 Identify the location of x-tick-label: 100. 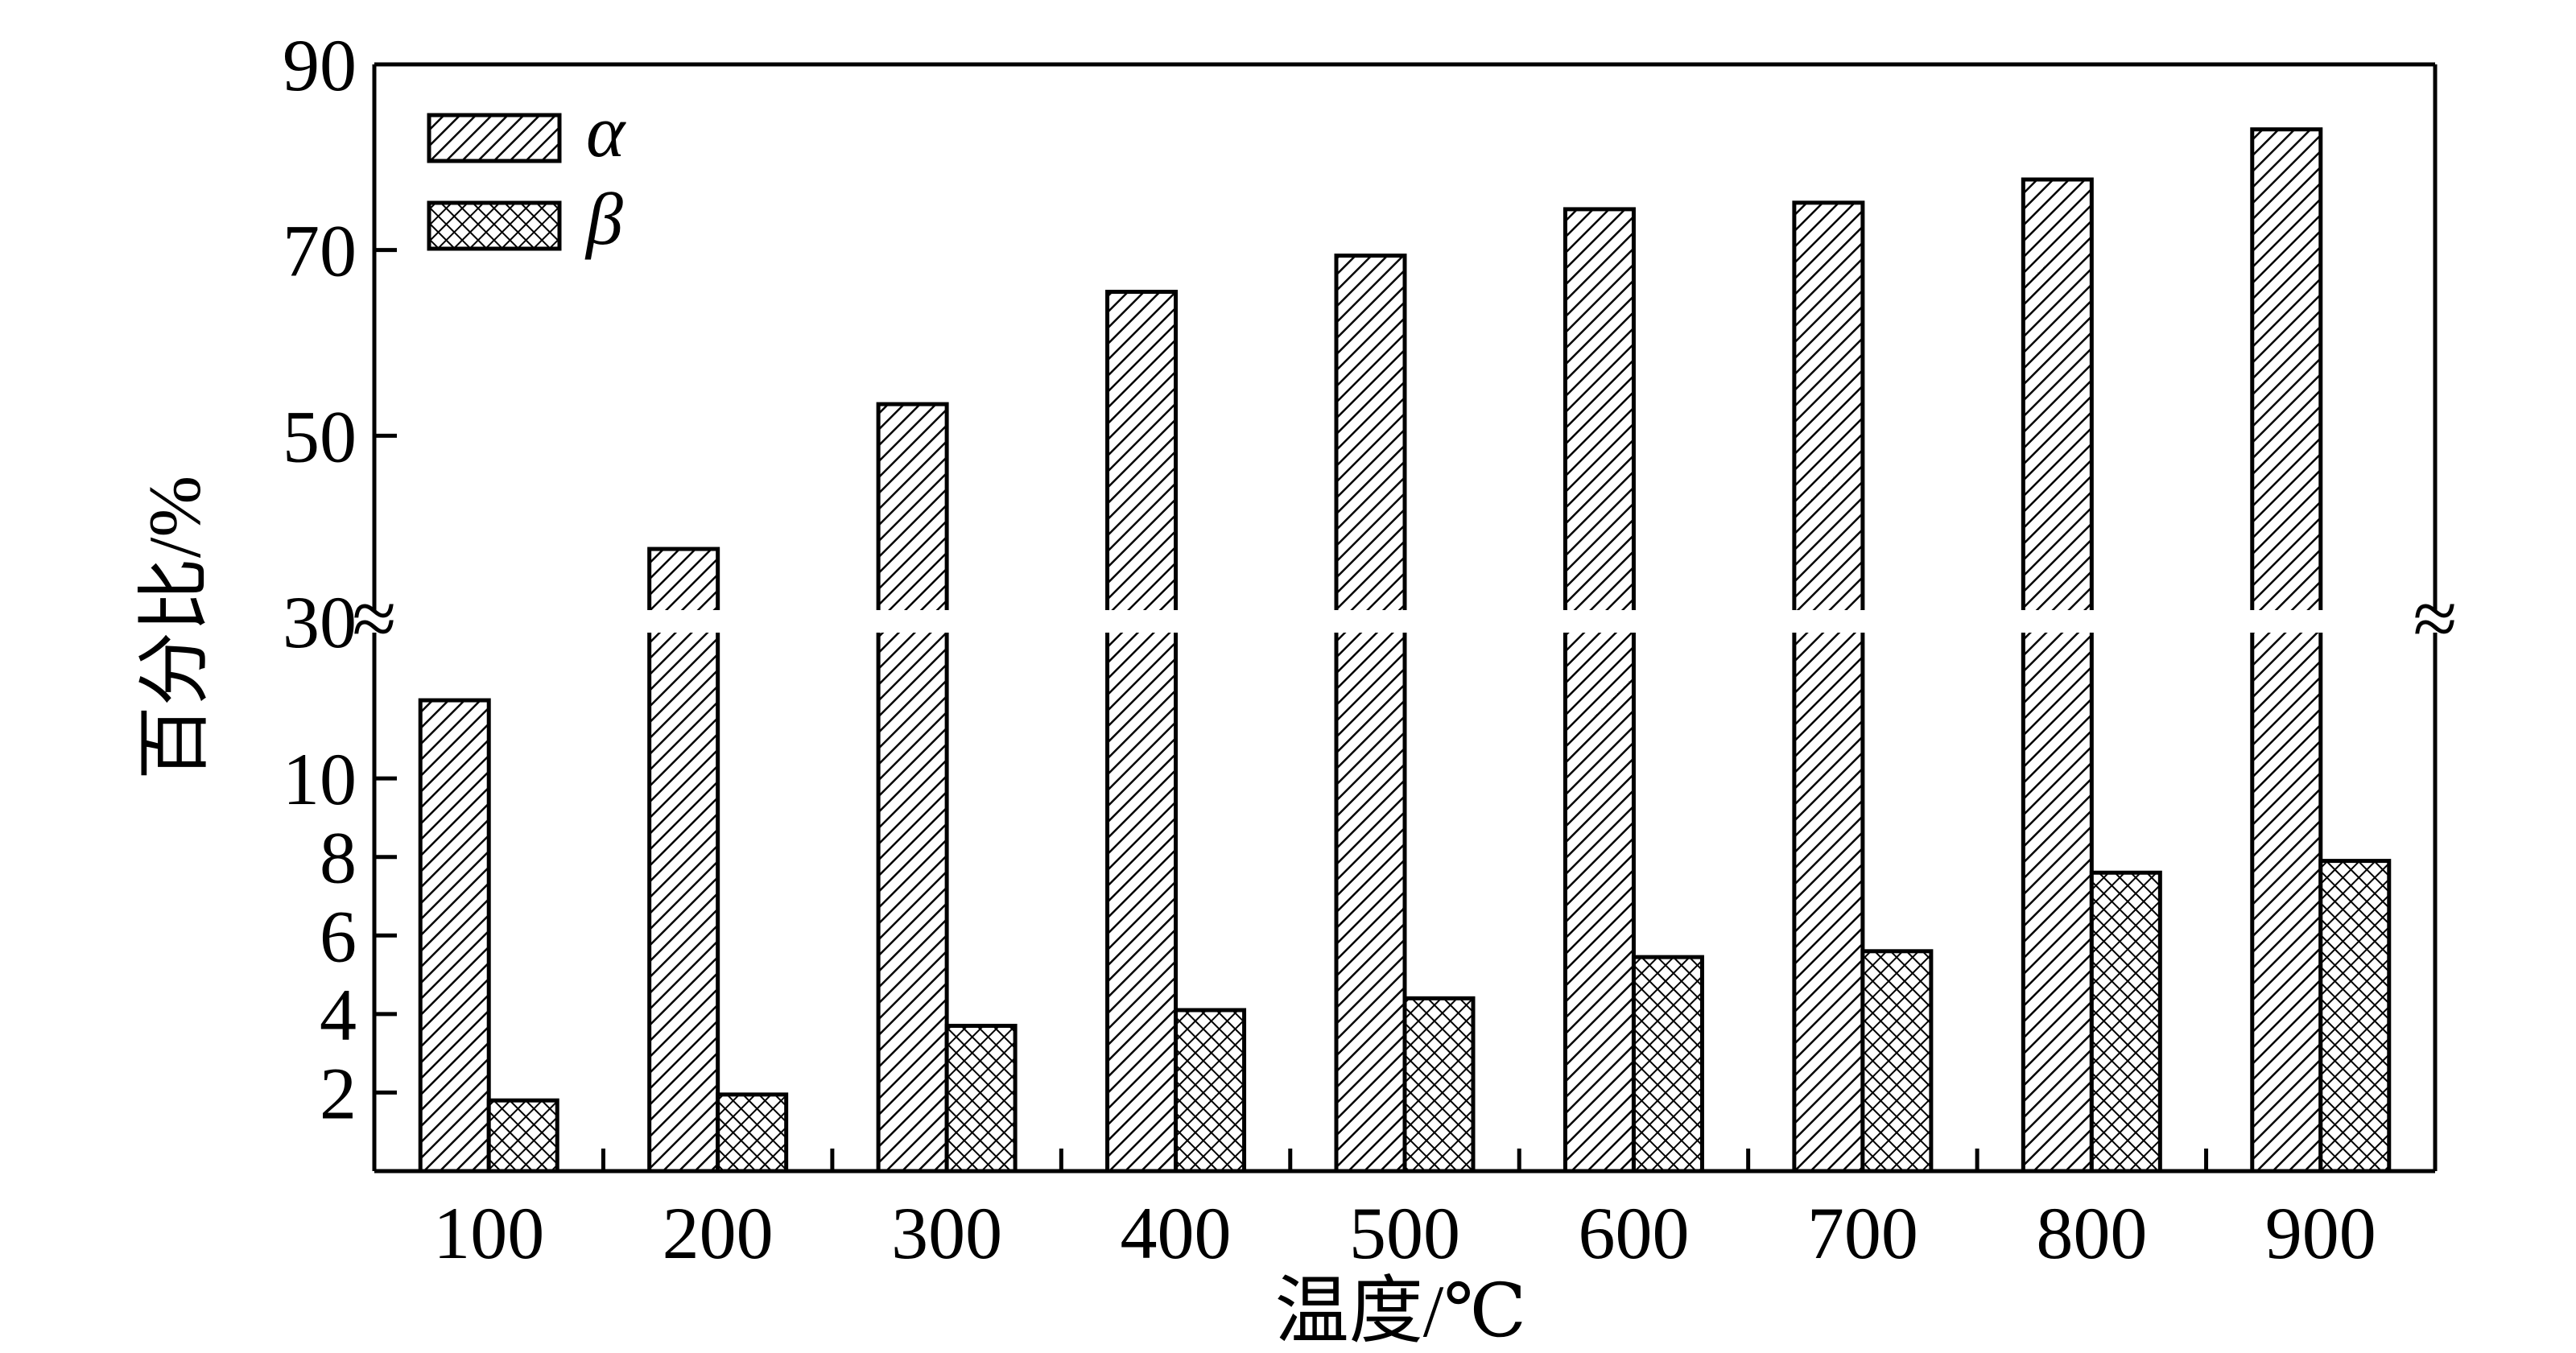
(488, 1233).